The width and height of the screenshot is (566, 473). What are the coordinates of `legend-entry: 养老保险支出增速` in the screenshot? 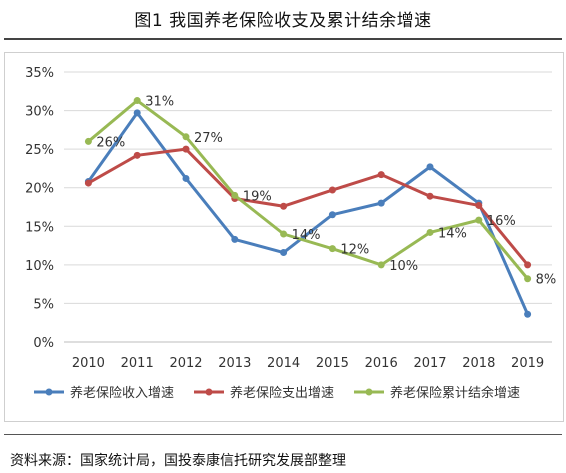 It's located at (282, 393).